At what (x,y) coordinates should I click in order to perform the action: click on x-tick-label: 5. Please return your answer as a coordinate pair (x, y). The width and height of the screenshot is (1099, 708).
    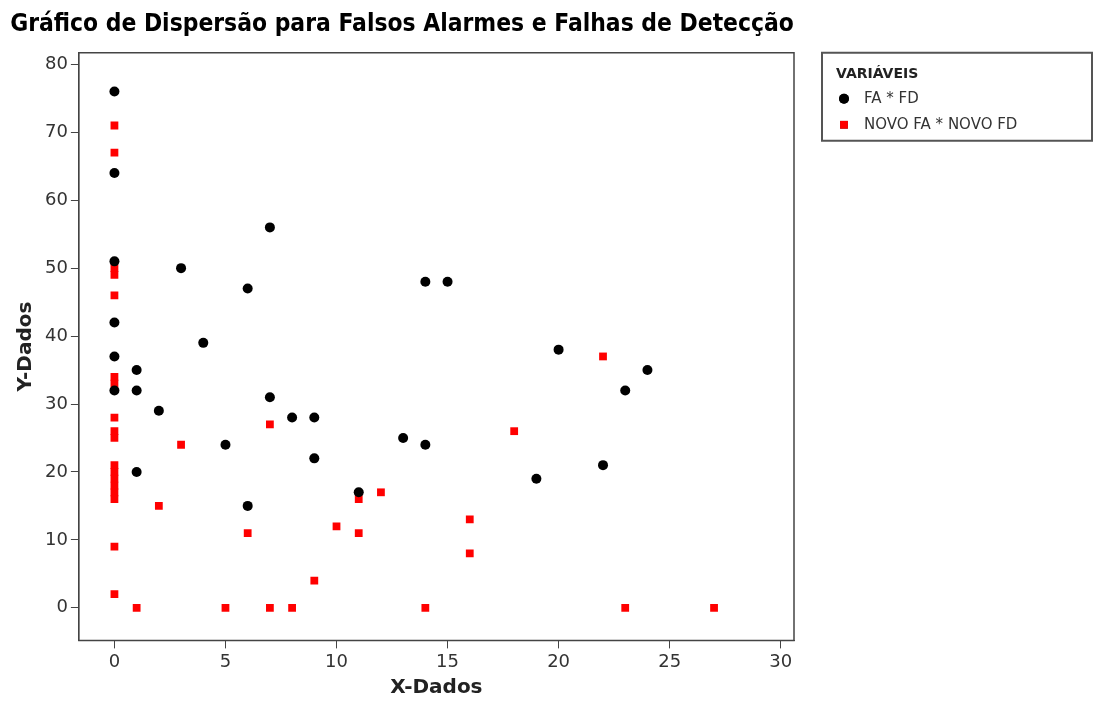
    Looking at the image, I should click on (225, 660).